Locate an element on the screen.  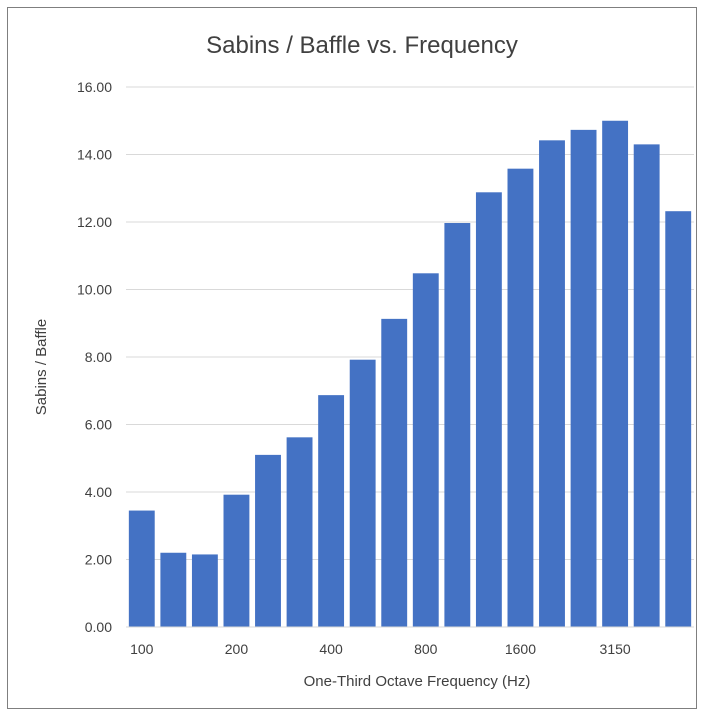
bar-2000 is located at coordinates (552, 383).